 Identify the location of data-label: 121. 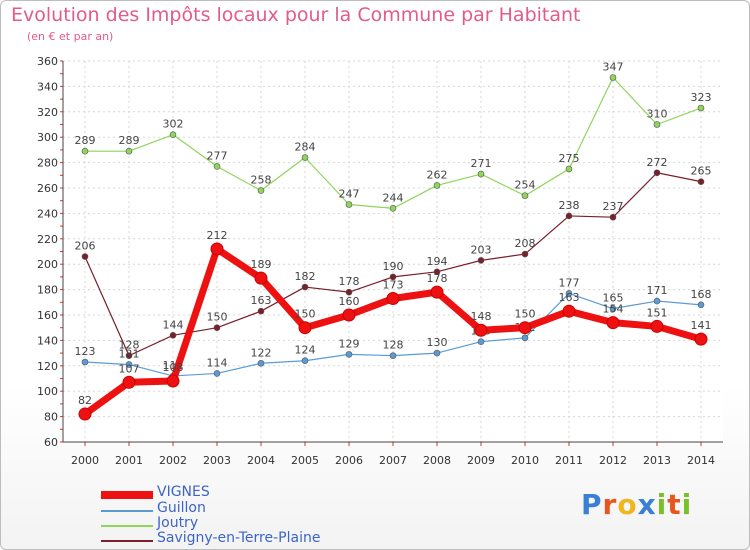
(129, 354).